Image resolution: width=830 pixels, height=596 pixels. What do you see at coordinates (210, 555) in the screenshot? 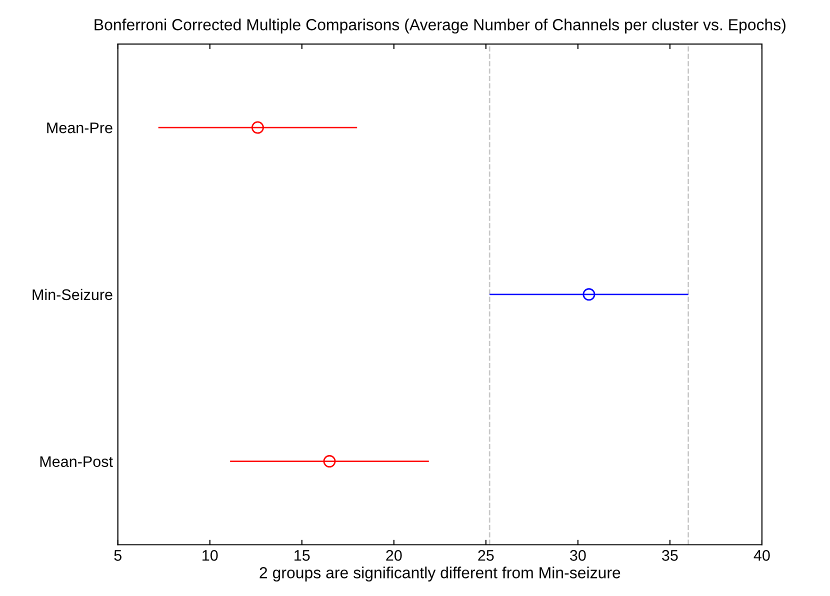
I see `x-tick-label: 10` at bounding box center [210, 555].